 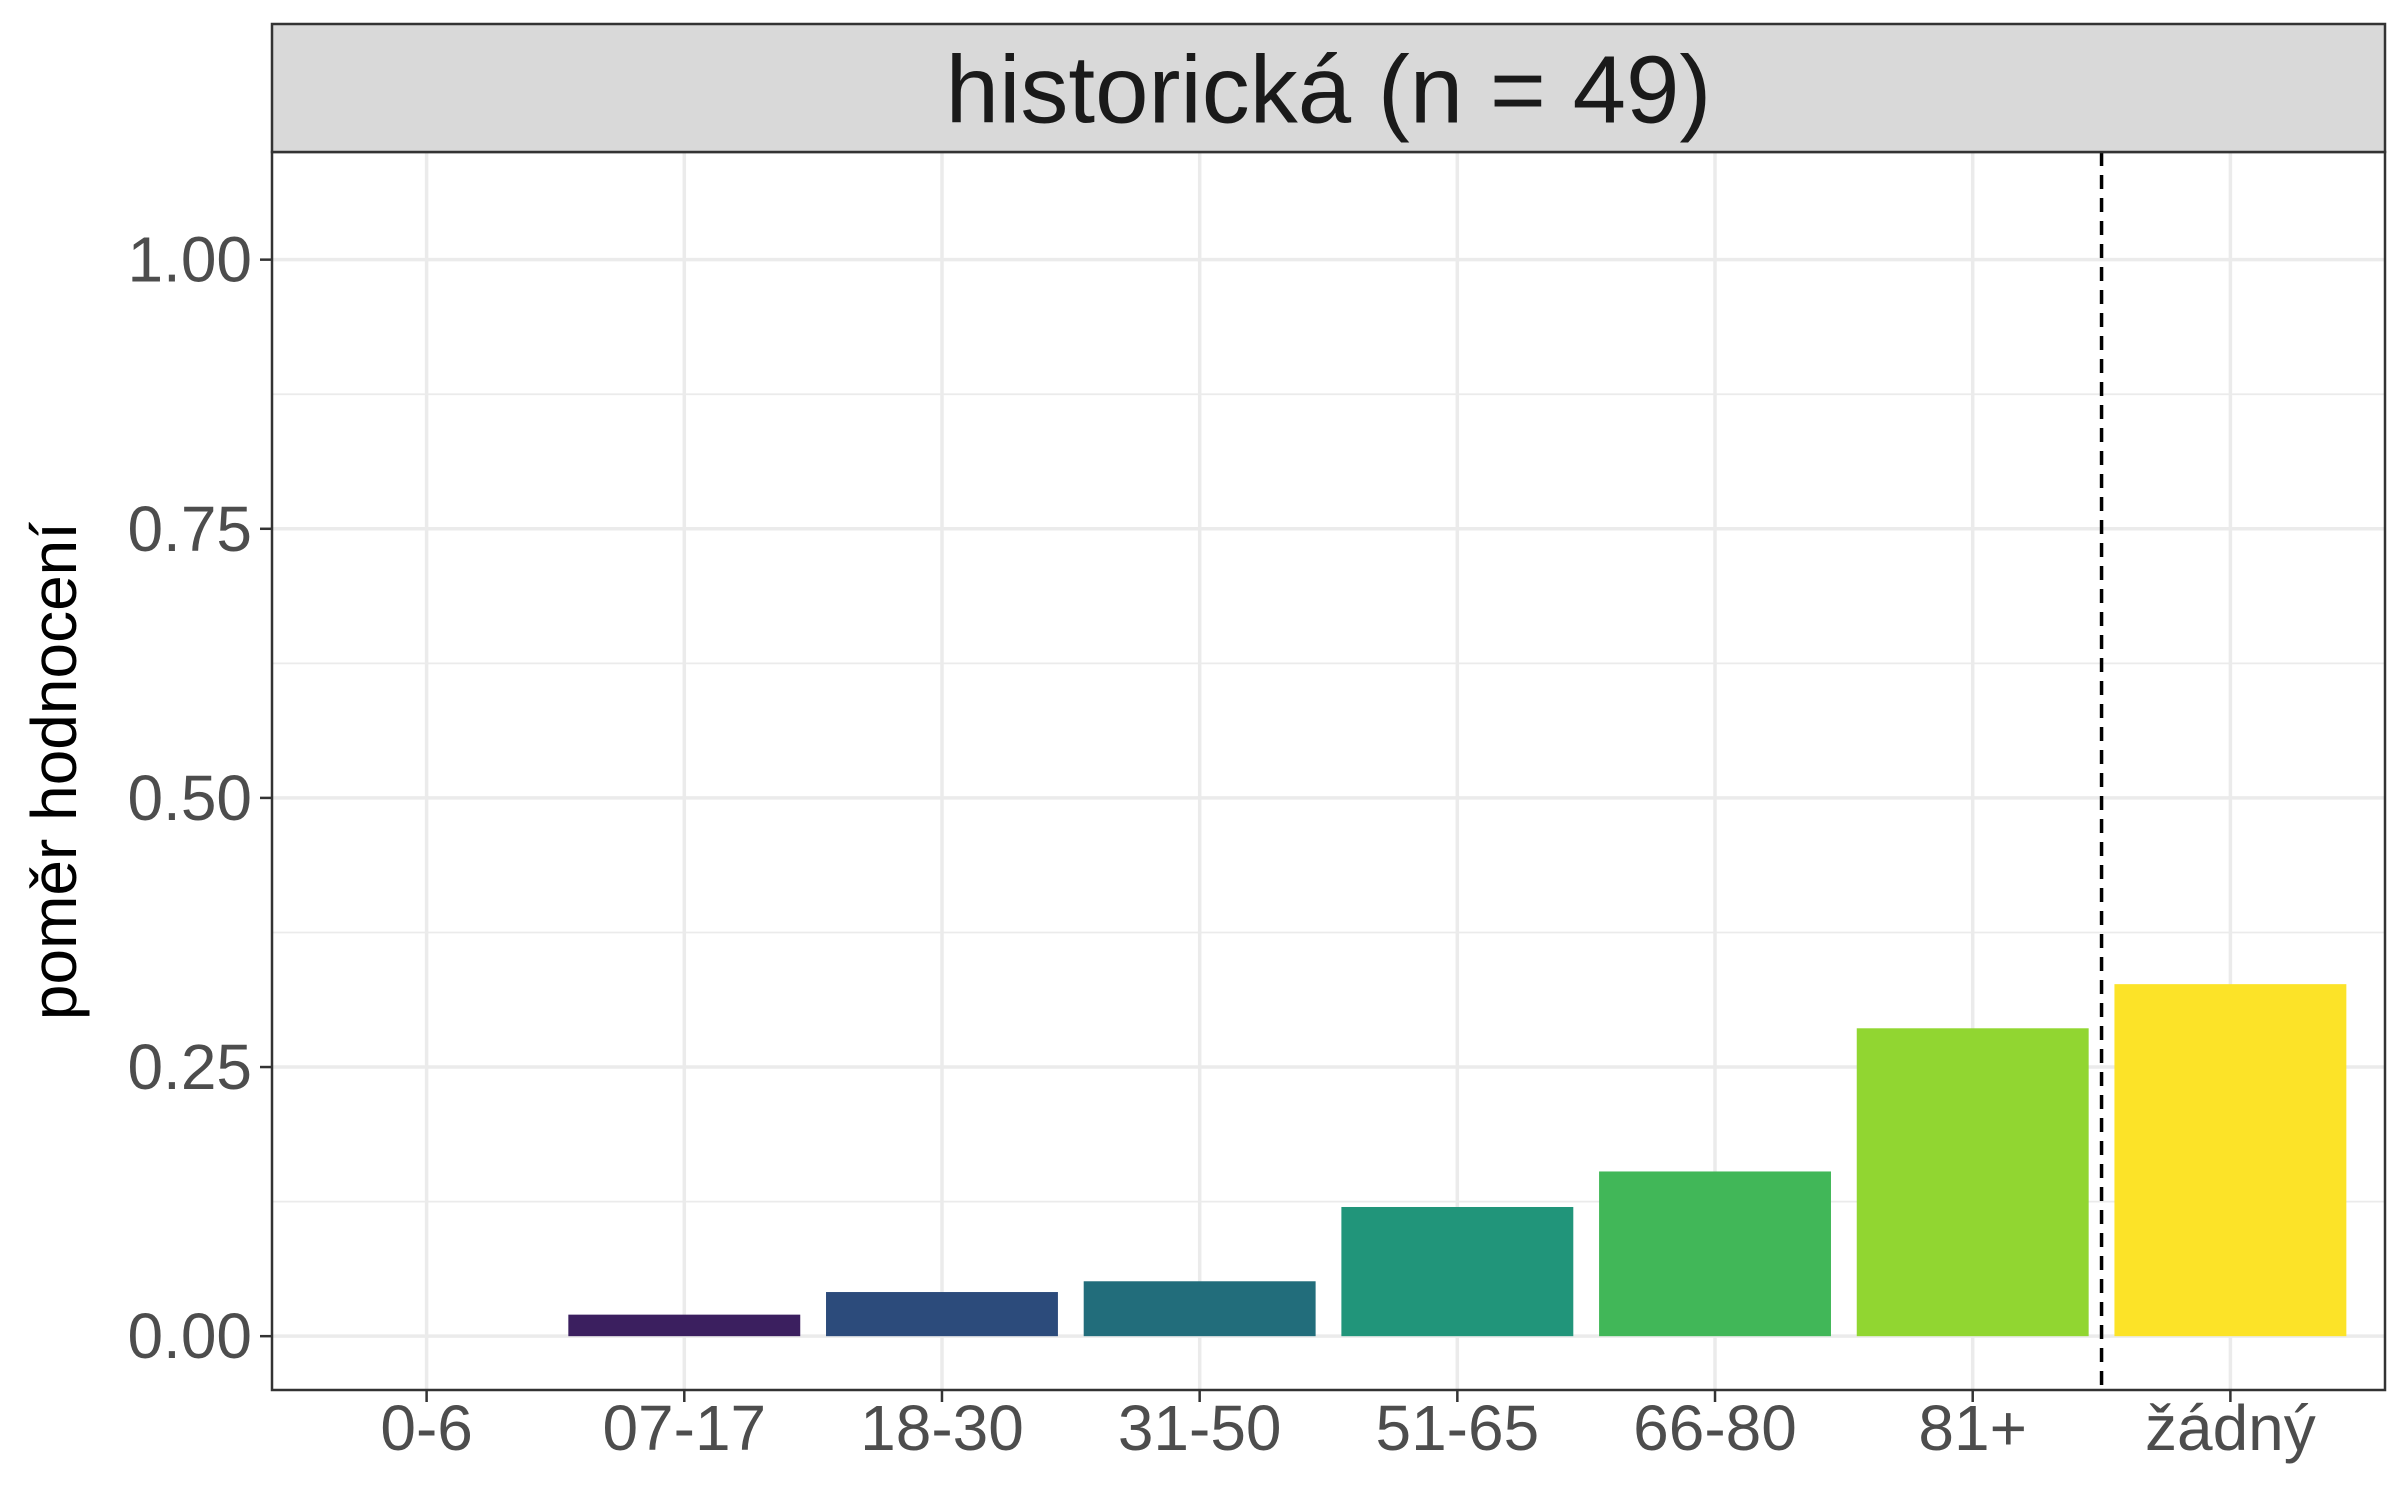 I want to click on bar-žádný, so click(x=2230, y=1160).